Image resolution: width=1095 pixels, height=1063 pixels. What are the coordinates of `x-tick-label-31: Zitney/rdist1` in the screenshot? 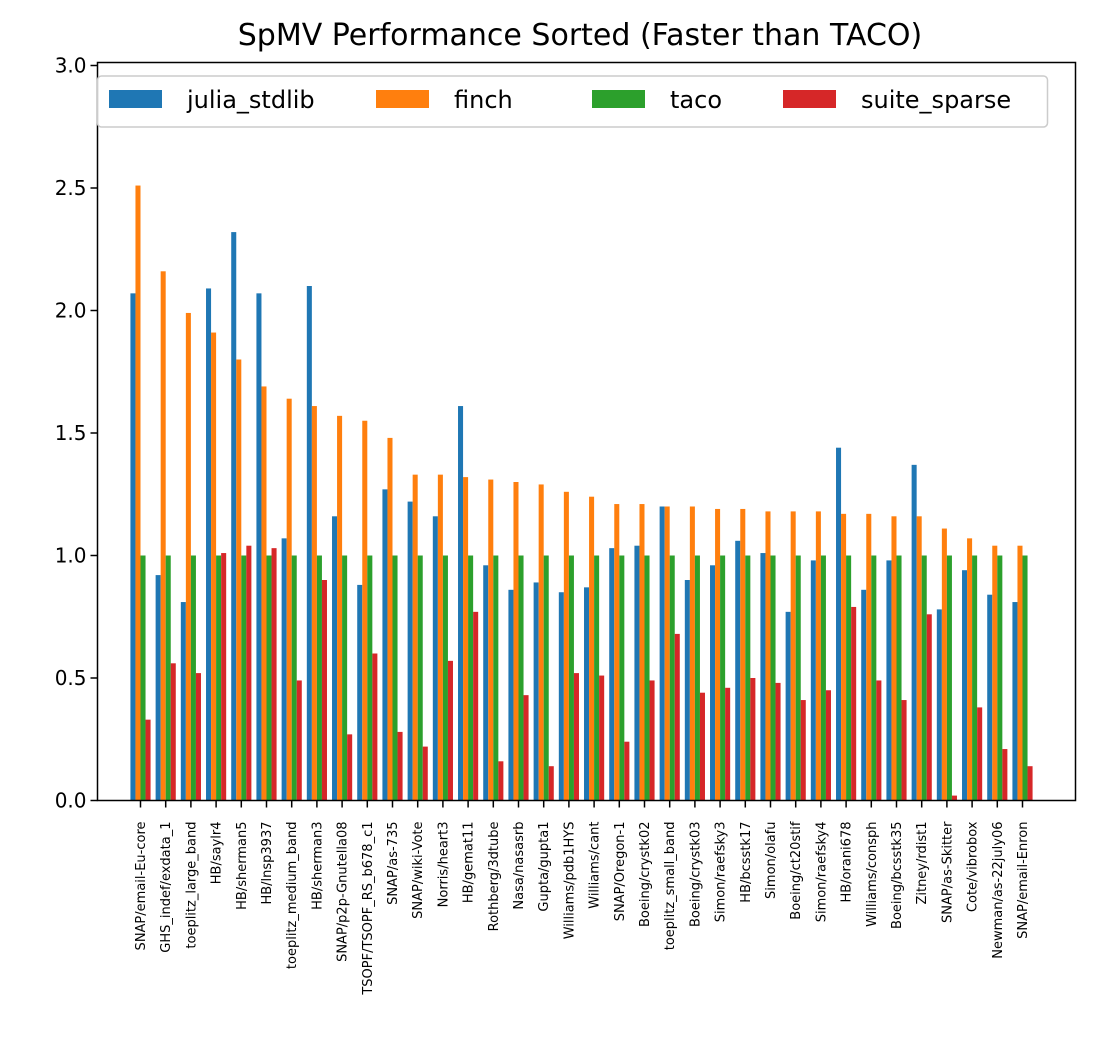 It's located at (922, 863).